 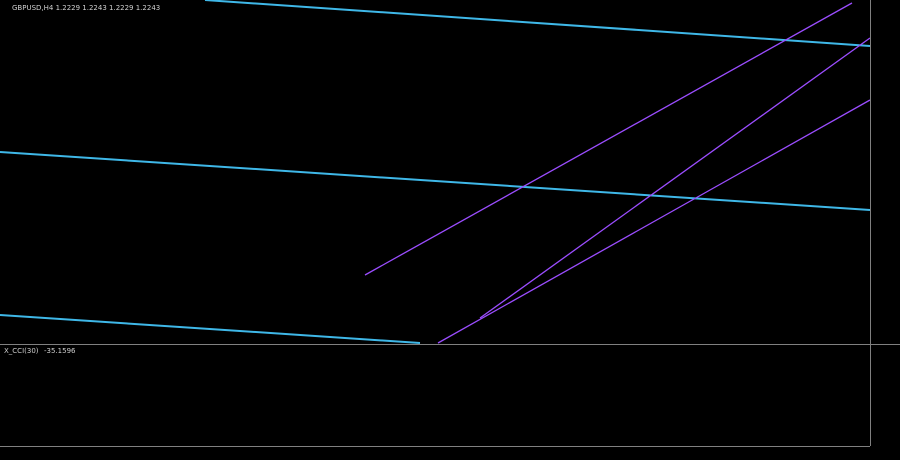 What do you see at coordinates (60, 351) in the screenshot?
I see `indicator-value: -35.1596` at bounding box center [60, 351].